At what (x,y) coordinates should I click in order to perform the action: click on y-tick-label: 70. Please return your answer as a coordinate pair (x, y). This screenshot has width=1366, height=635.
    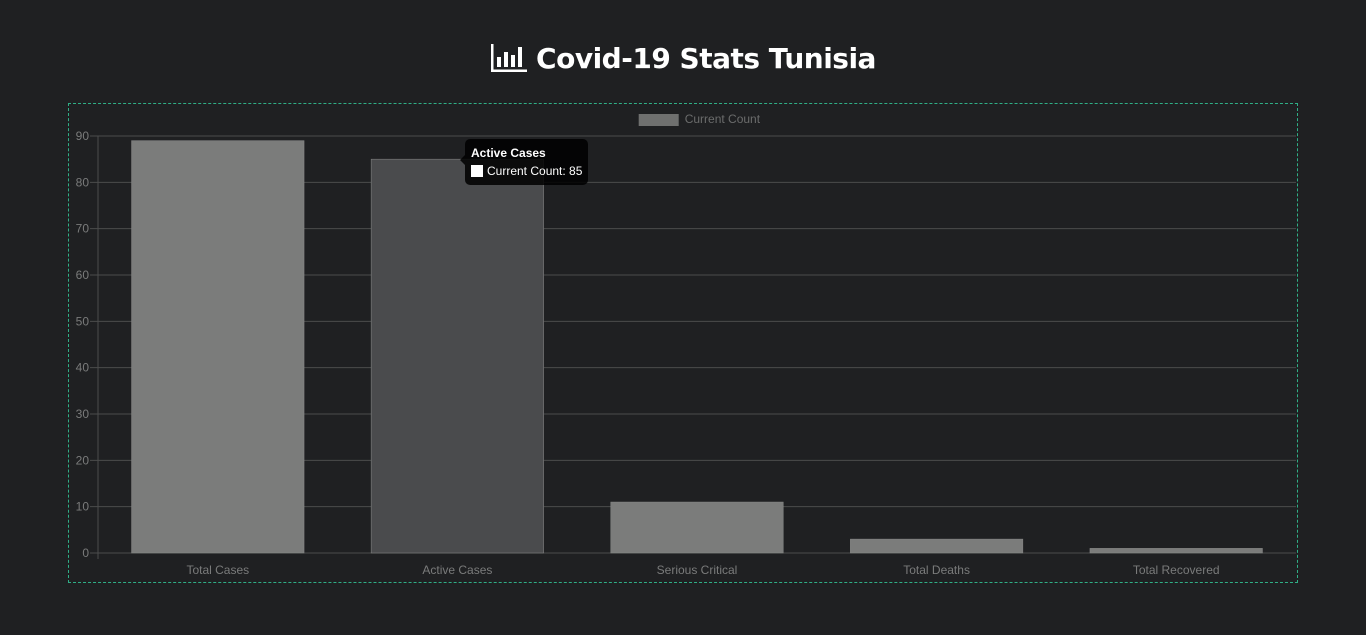
    Looking at the image, I should click on (83, 229).